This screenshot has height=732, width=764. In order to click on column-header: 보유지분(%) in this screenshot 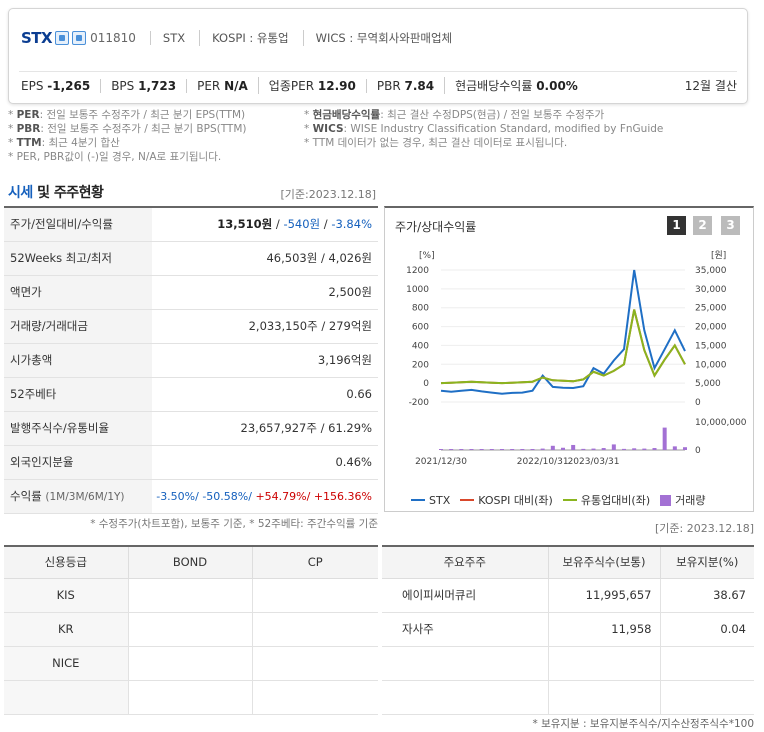, I will do `click(706, 562)`.